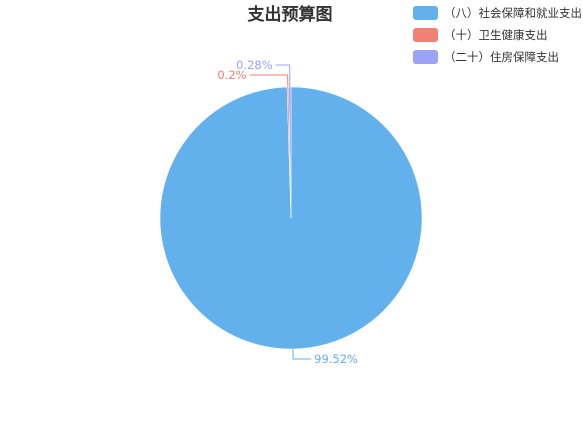  Describe the element at coordinates (513, 13) in the screenshot. I see `legend-label-1: （八）社会保障和就业支出` at that location.